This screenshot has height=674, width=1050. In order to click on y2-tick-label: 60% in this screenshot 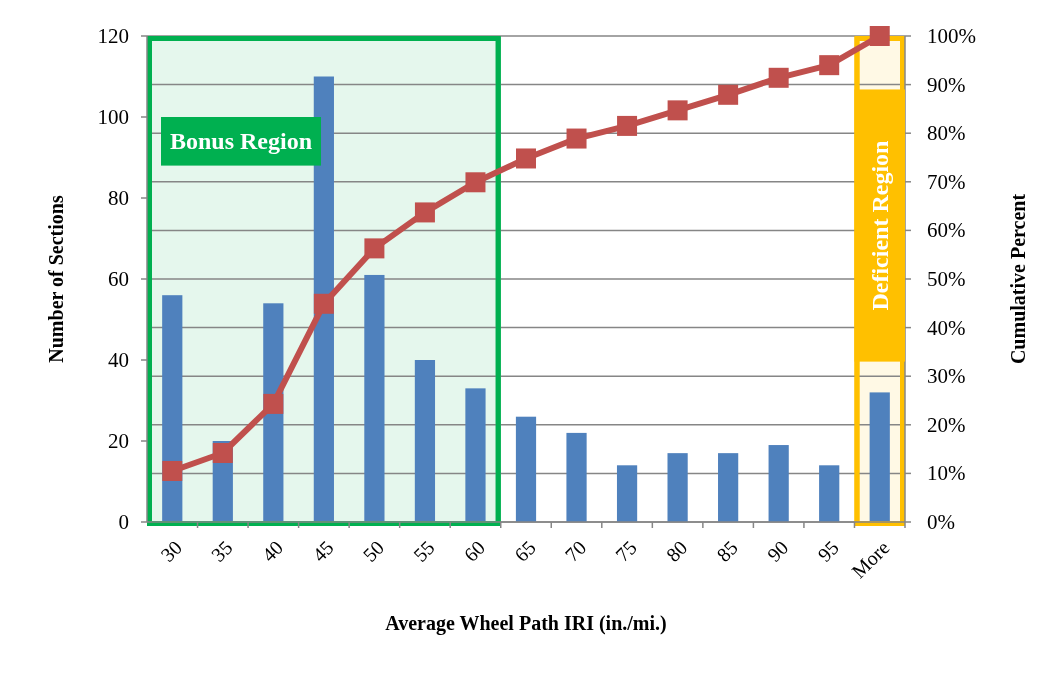, I will do `click(946, 230)`.